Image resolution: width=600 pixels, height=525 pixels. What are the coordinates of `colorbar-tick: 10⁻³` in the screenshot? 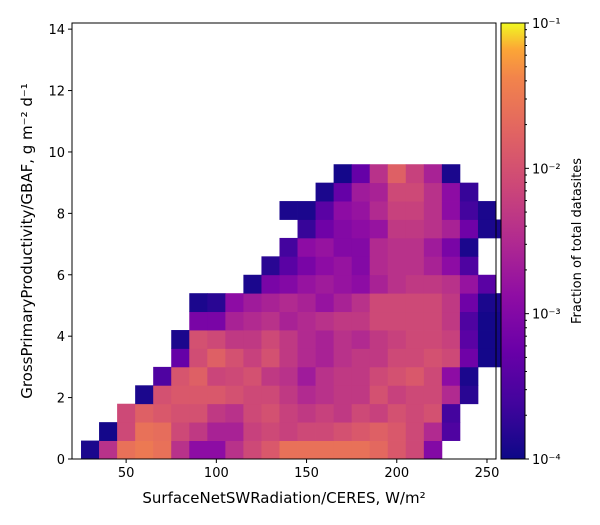 It's located at (543, 315).